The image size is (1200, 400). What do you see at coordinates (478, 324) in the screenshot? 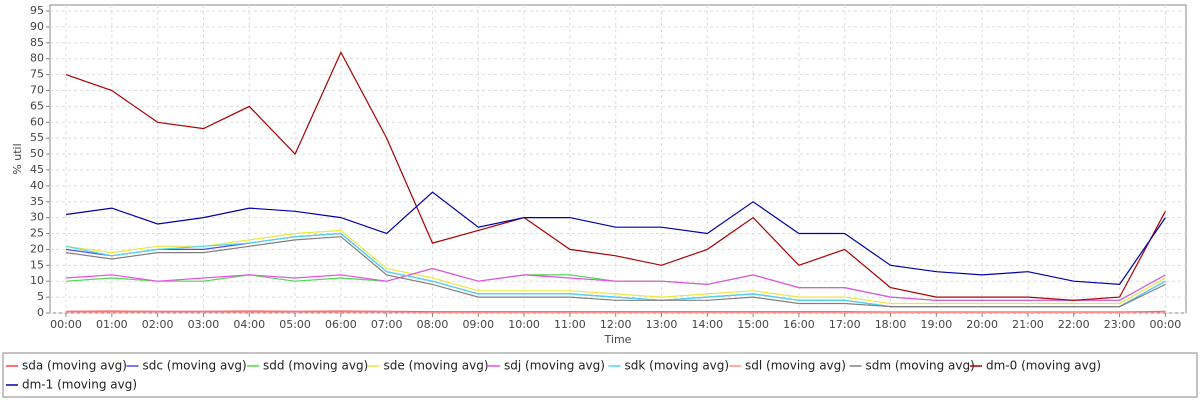
I see `x-tick-label: 09:00` at bounding box center [478, 324].